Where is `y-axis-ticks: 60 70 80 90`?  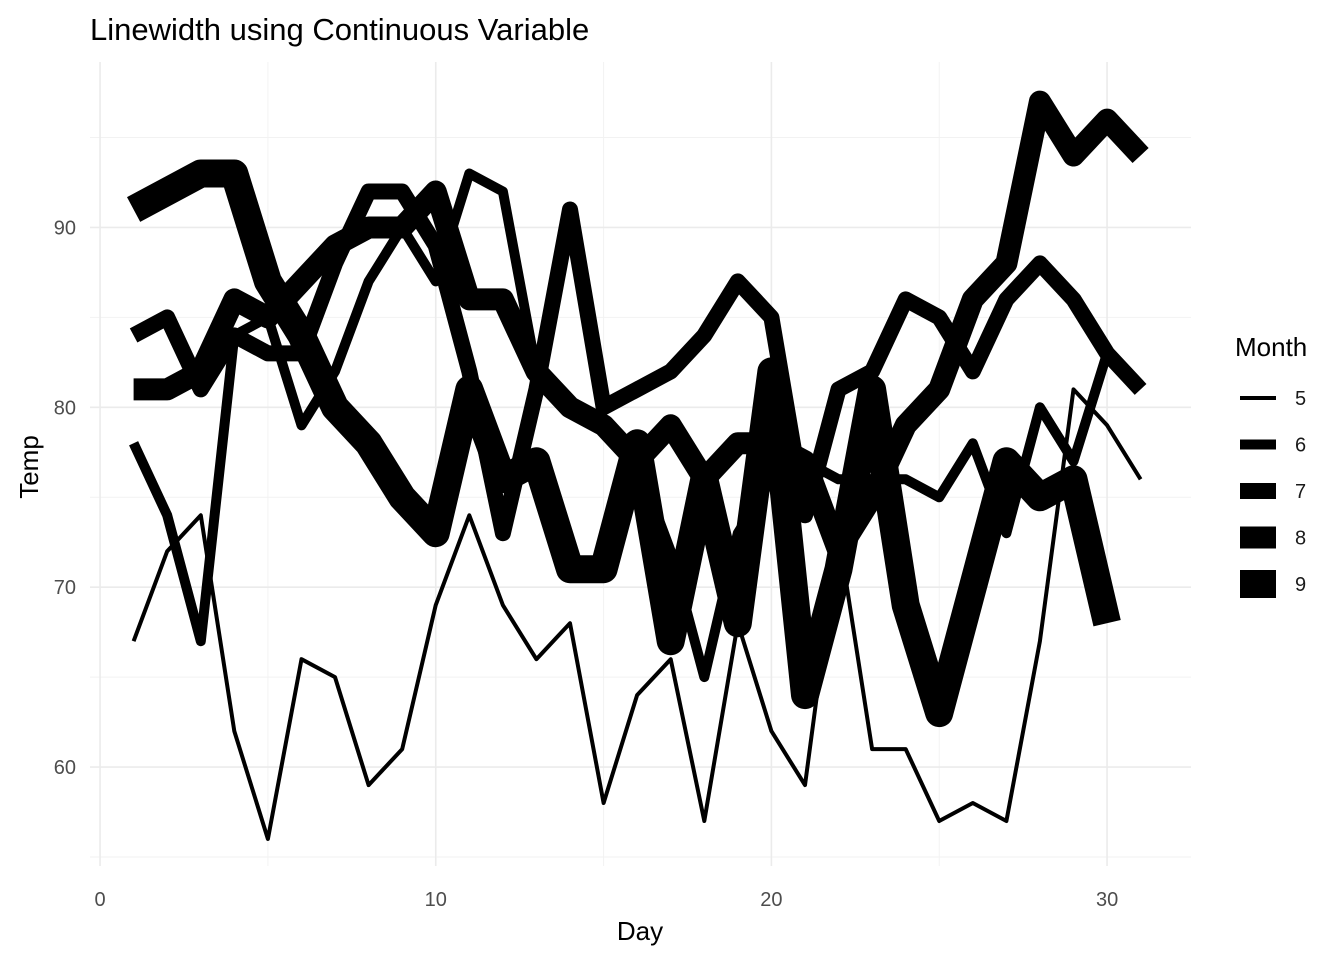
y-axis-ticks: 60 70 80 90 is located at coordinates (65, 498).